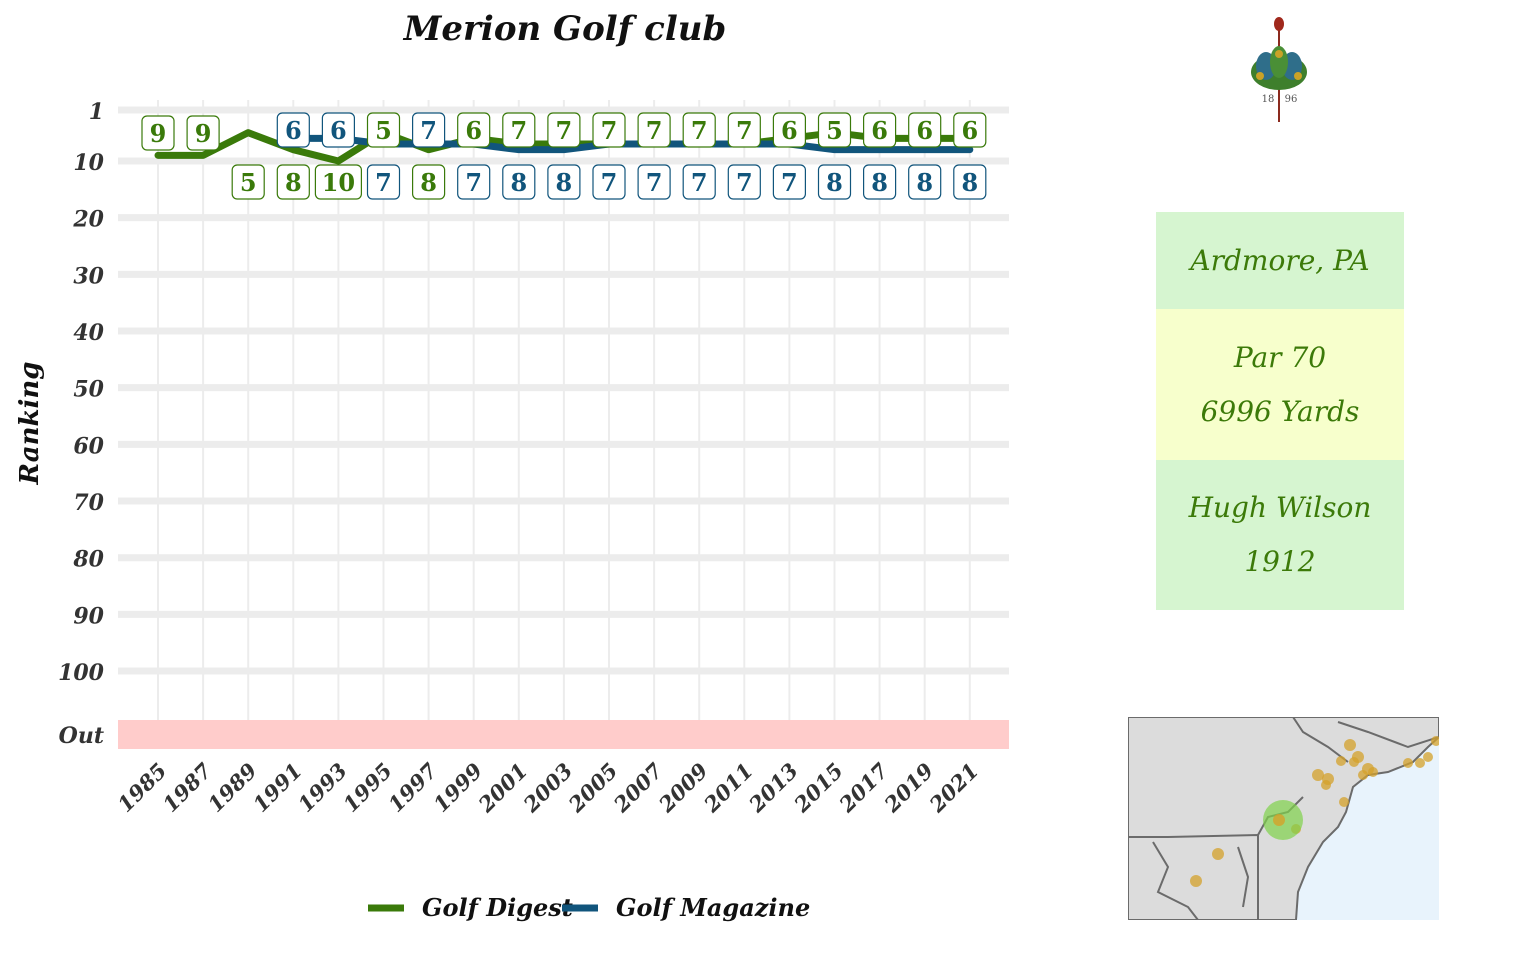  What do you see at coordinates (88, 446) in the screenshot?
I see `y-tick-label: 60` at bounding box center [88, 446].